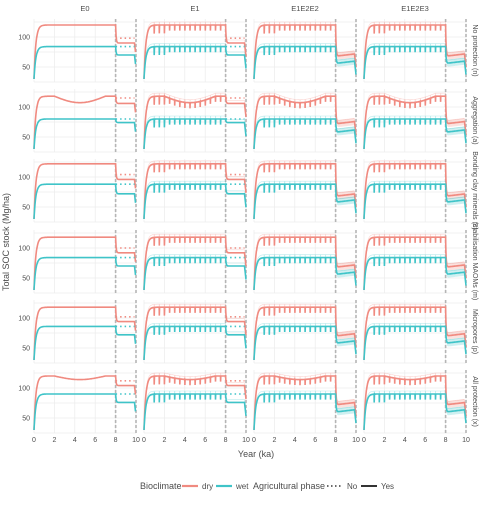 Image resolution: width=500 pixels, height=509 pixels. I want to click on panel-r2-c3, so click(305, 121).